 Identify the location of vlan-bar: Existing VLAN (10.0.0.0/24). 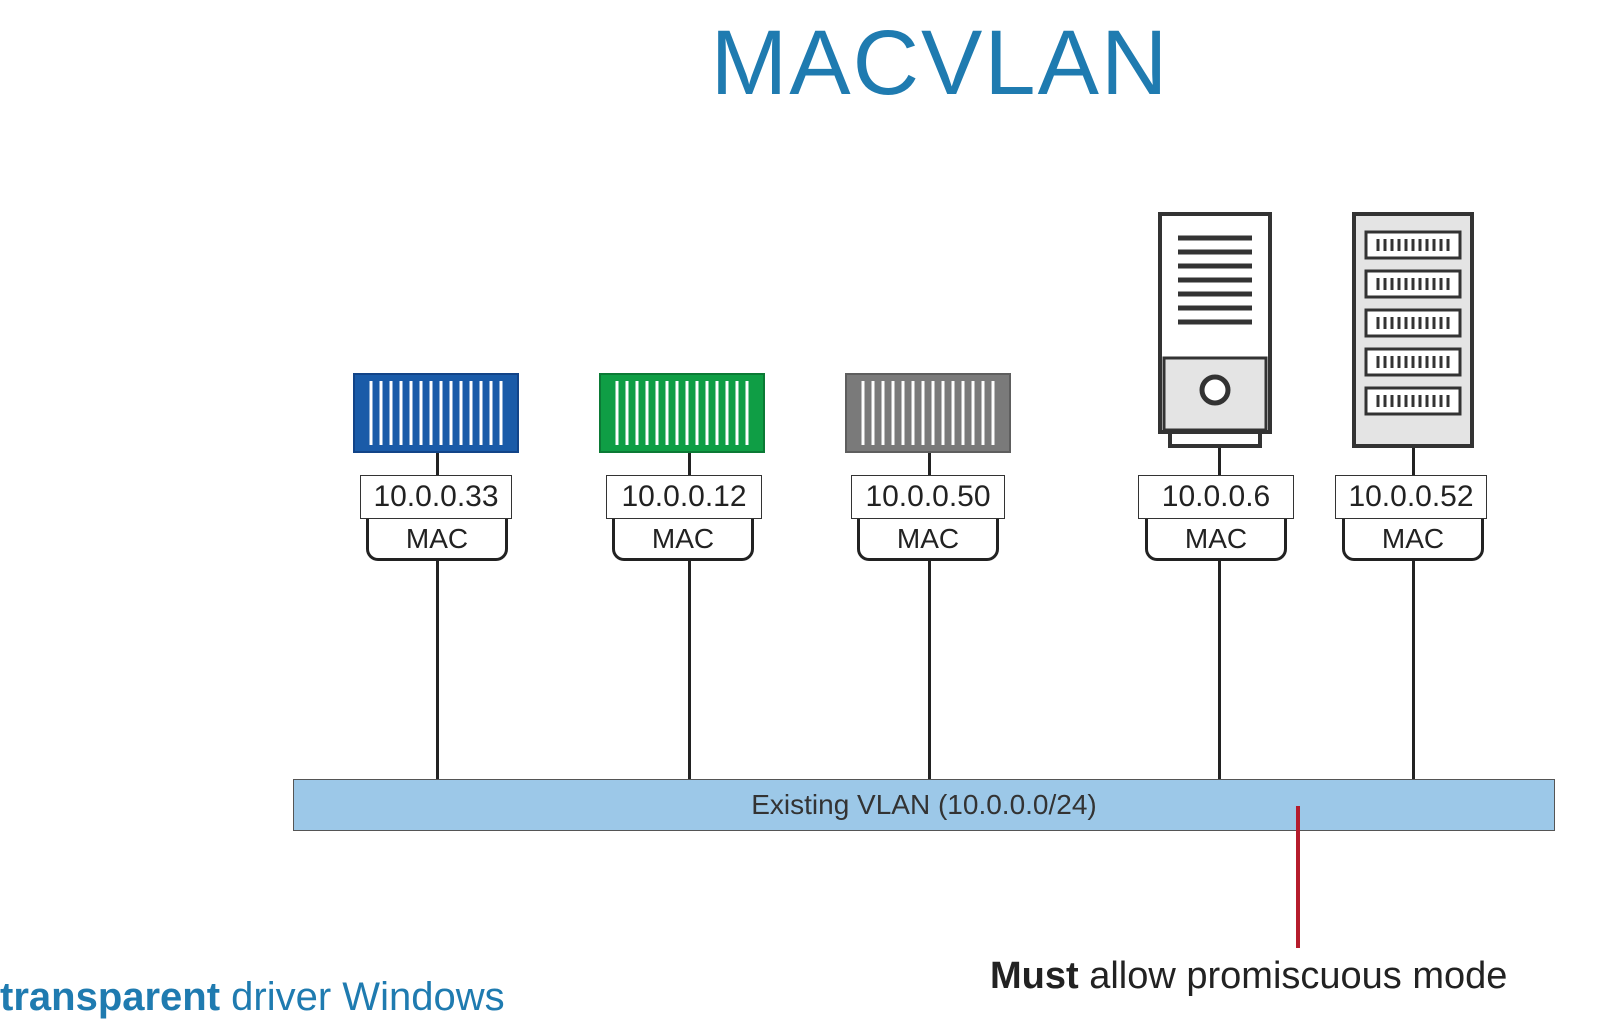
(924, 805).